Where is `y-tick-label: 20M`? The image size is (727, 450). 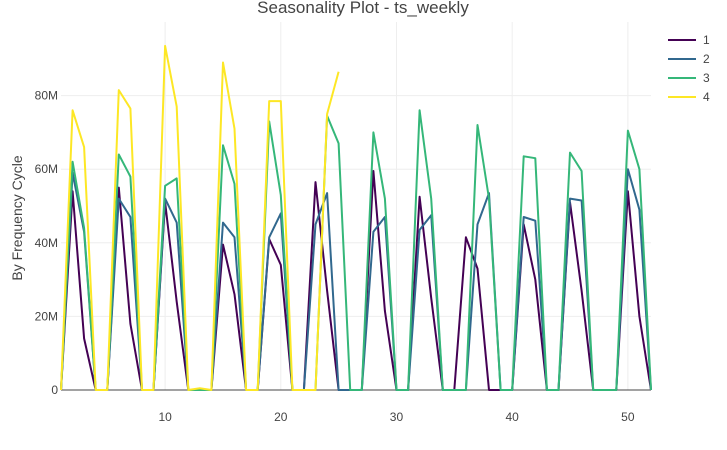
y-tick-label: 20M is located at coordinates (46, 316).